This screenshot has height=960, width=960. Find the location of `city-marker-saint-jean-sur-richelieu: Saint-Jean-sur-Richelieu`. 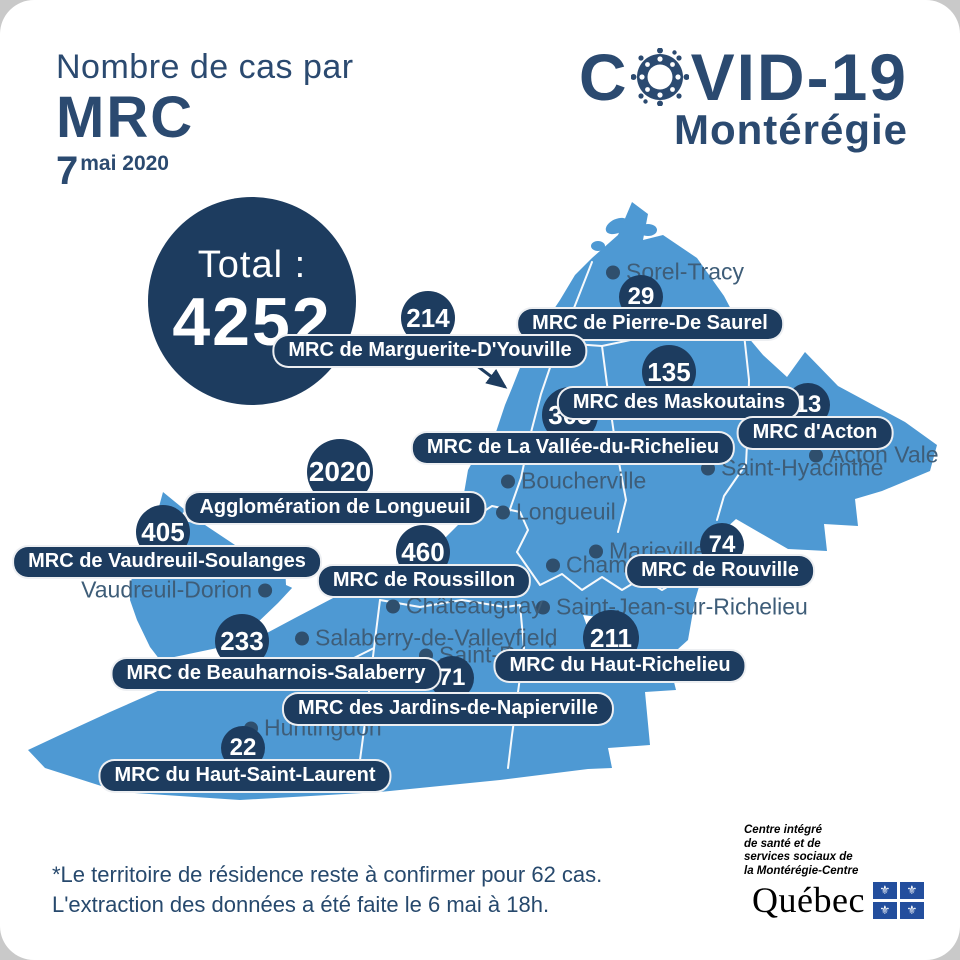

city-marker-saint-jean-sur-richelieu: Saint-Jean-sur-Richelieu is located at coordinates (672, 607).